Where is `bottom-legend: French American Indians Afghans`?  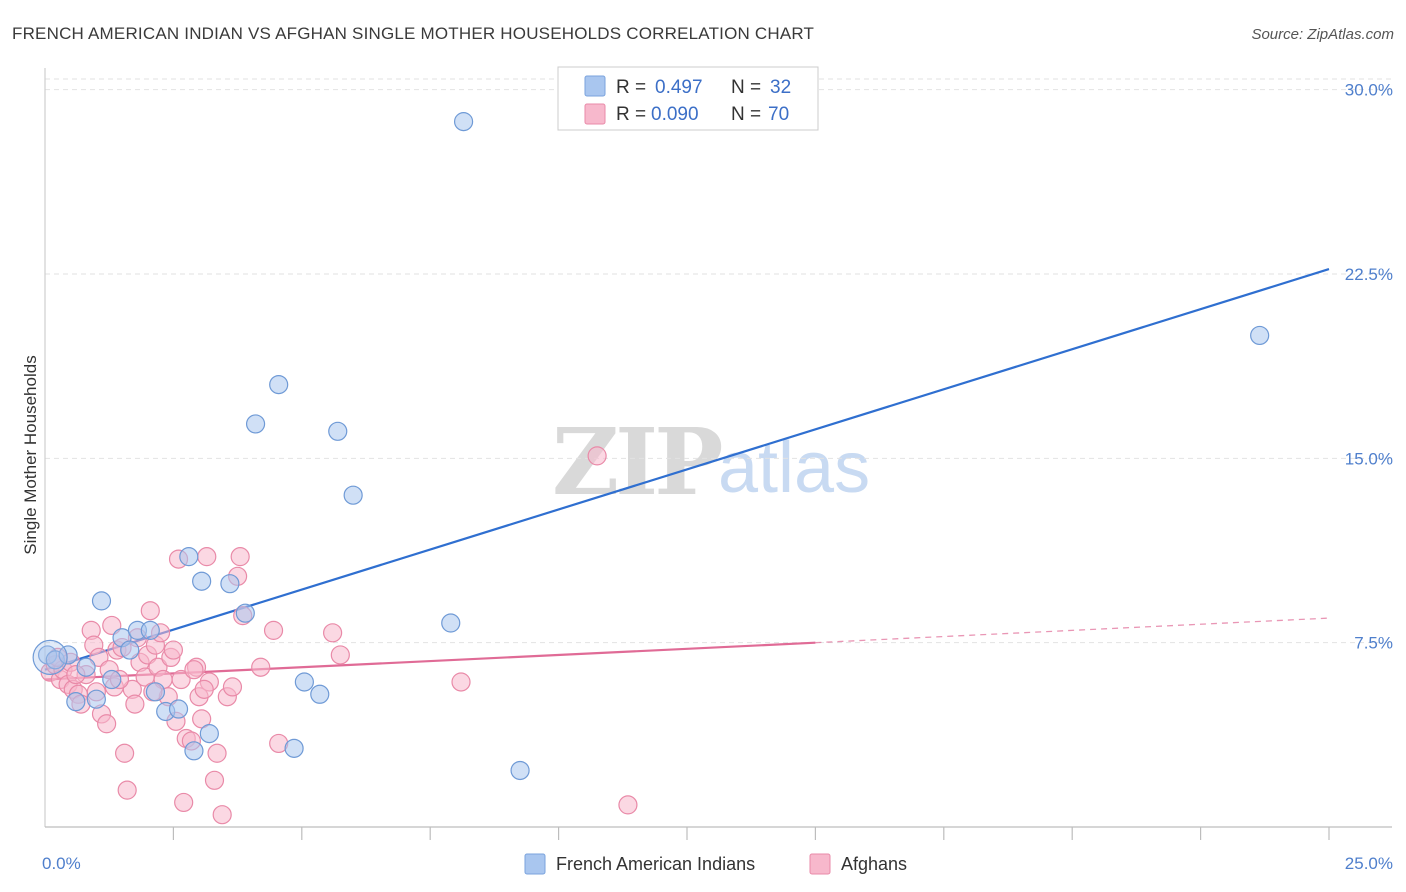
bottom-legend: French American Indians Afghans is located at coordinates (715, 864).